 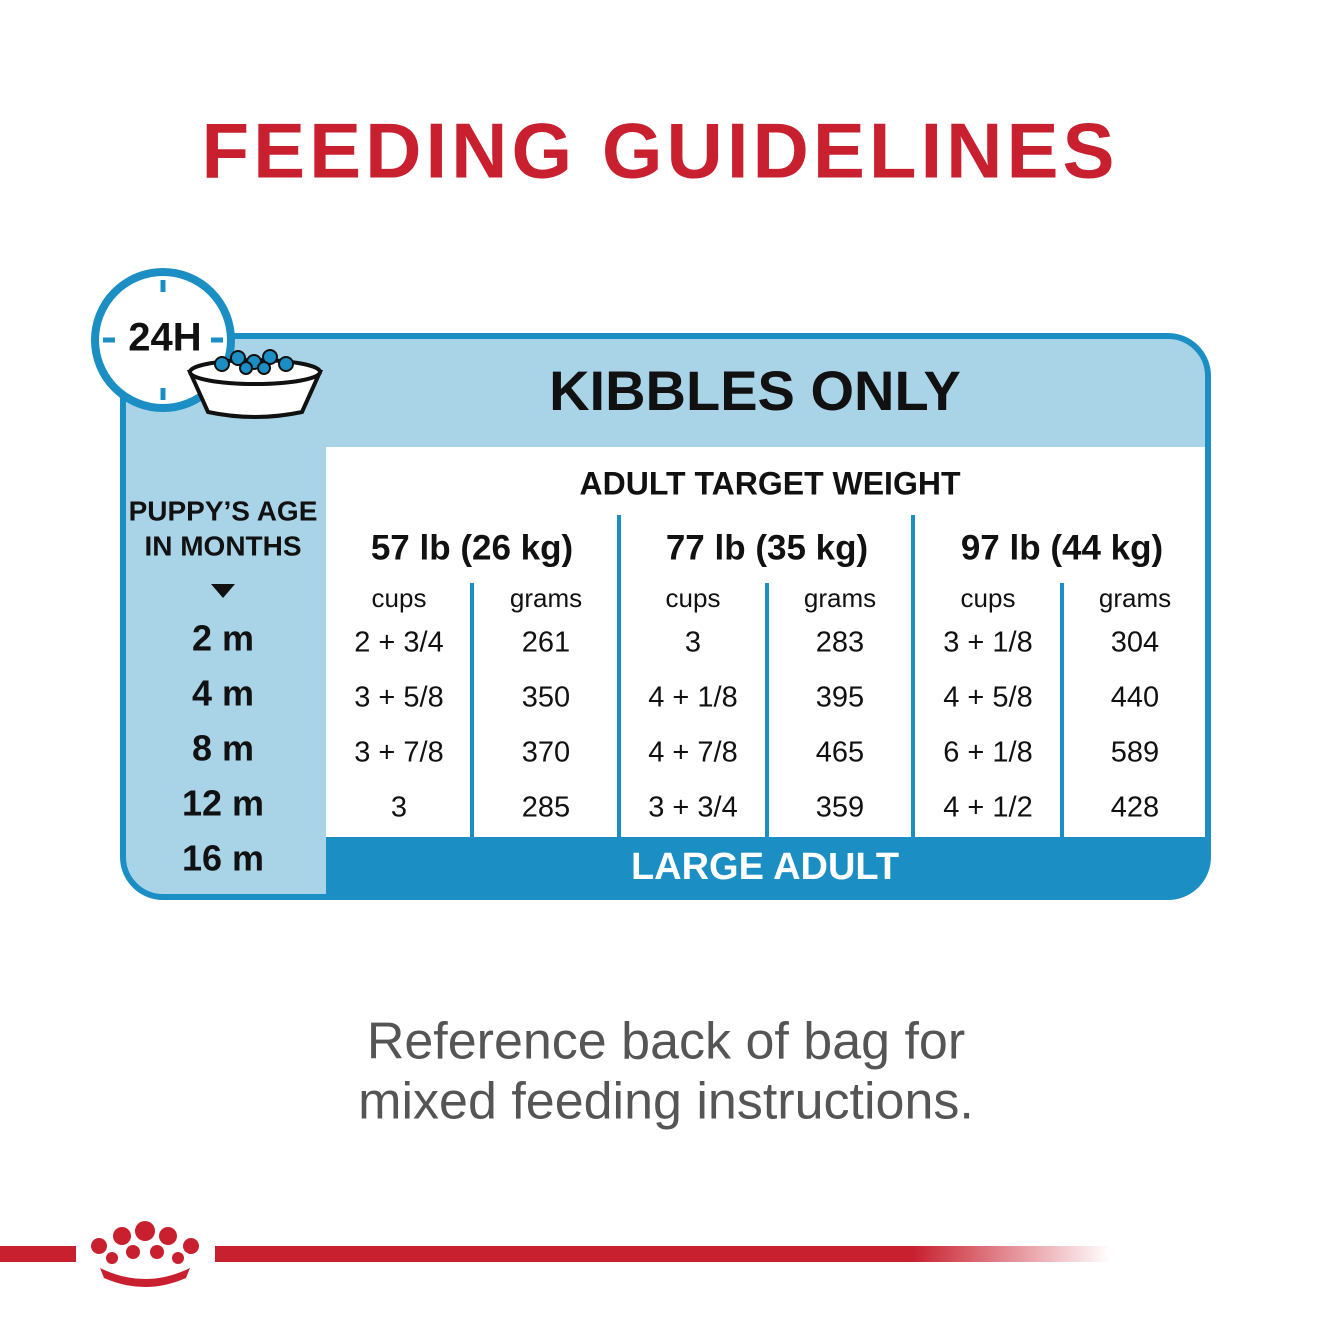 What do you see at coordinates (546, 808) in the screenshot?
I see `cell: 285` at bounding box center [546, 808].